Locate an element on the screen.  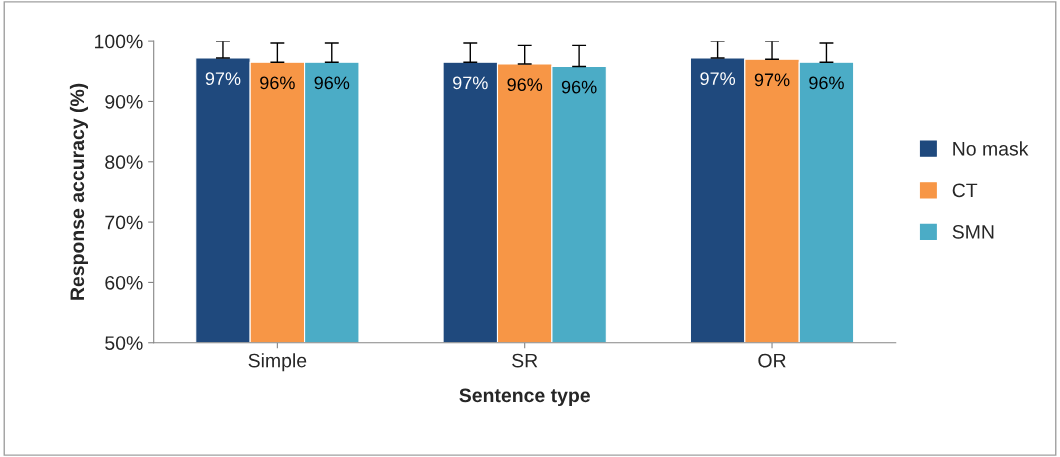
legend-label: SMN is located at coordinates (973, 232).